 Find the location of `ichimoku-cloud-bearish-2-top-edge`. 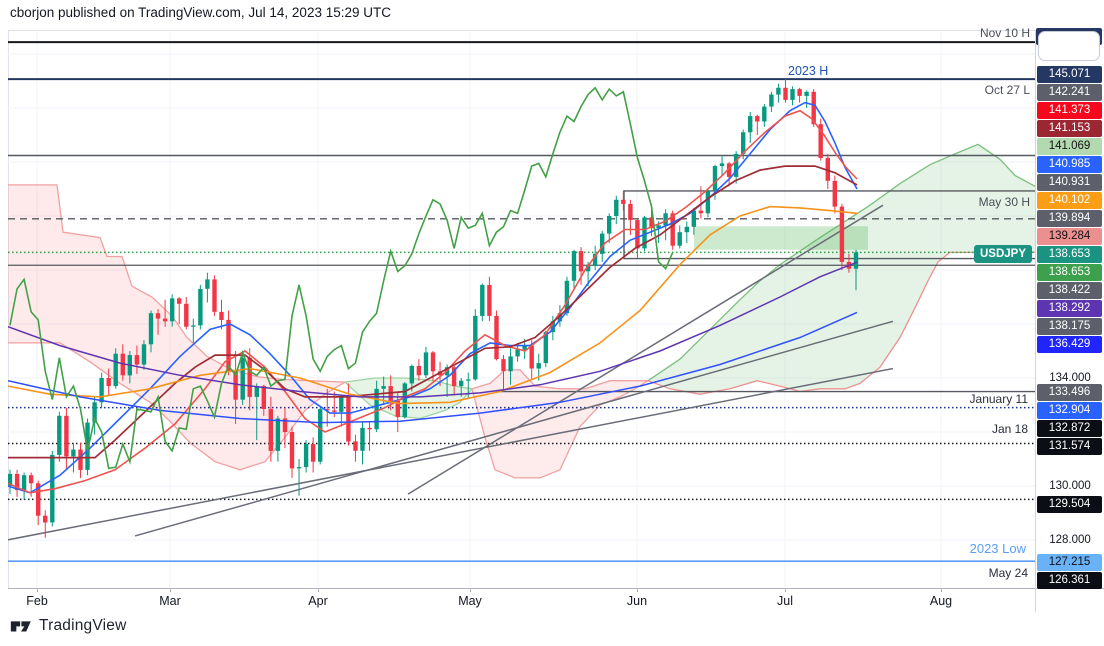

ichimoku-cloud-bearish-2-top-edge is located at coordinates (559, 379).